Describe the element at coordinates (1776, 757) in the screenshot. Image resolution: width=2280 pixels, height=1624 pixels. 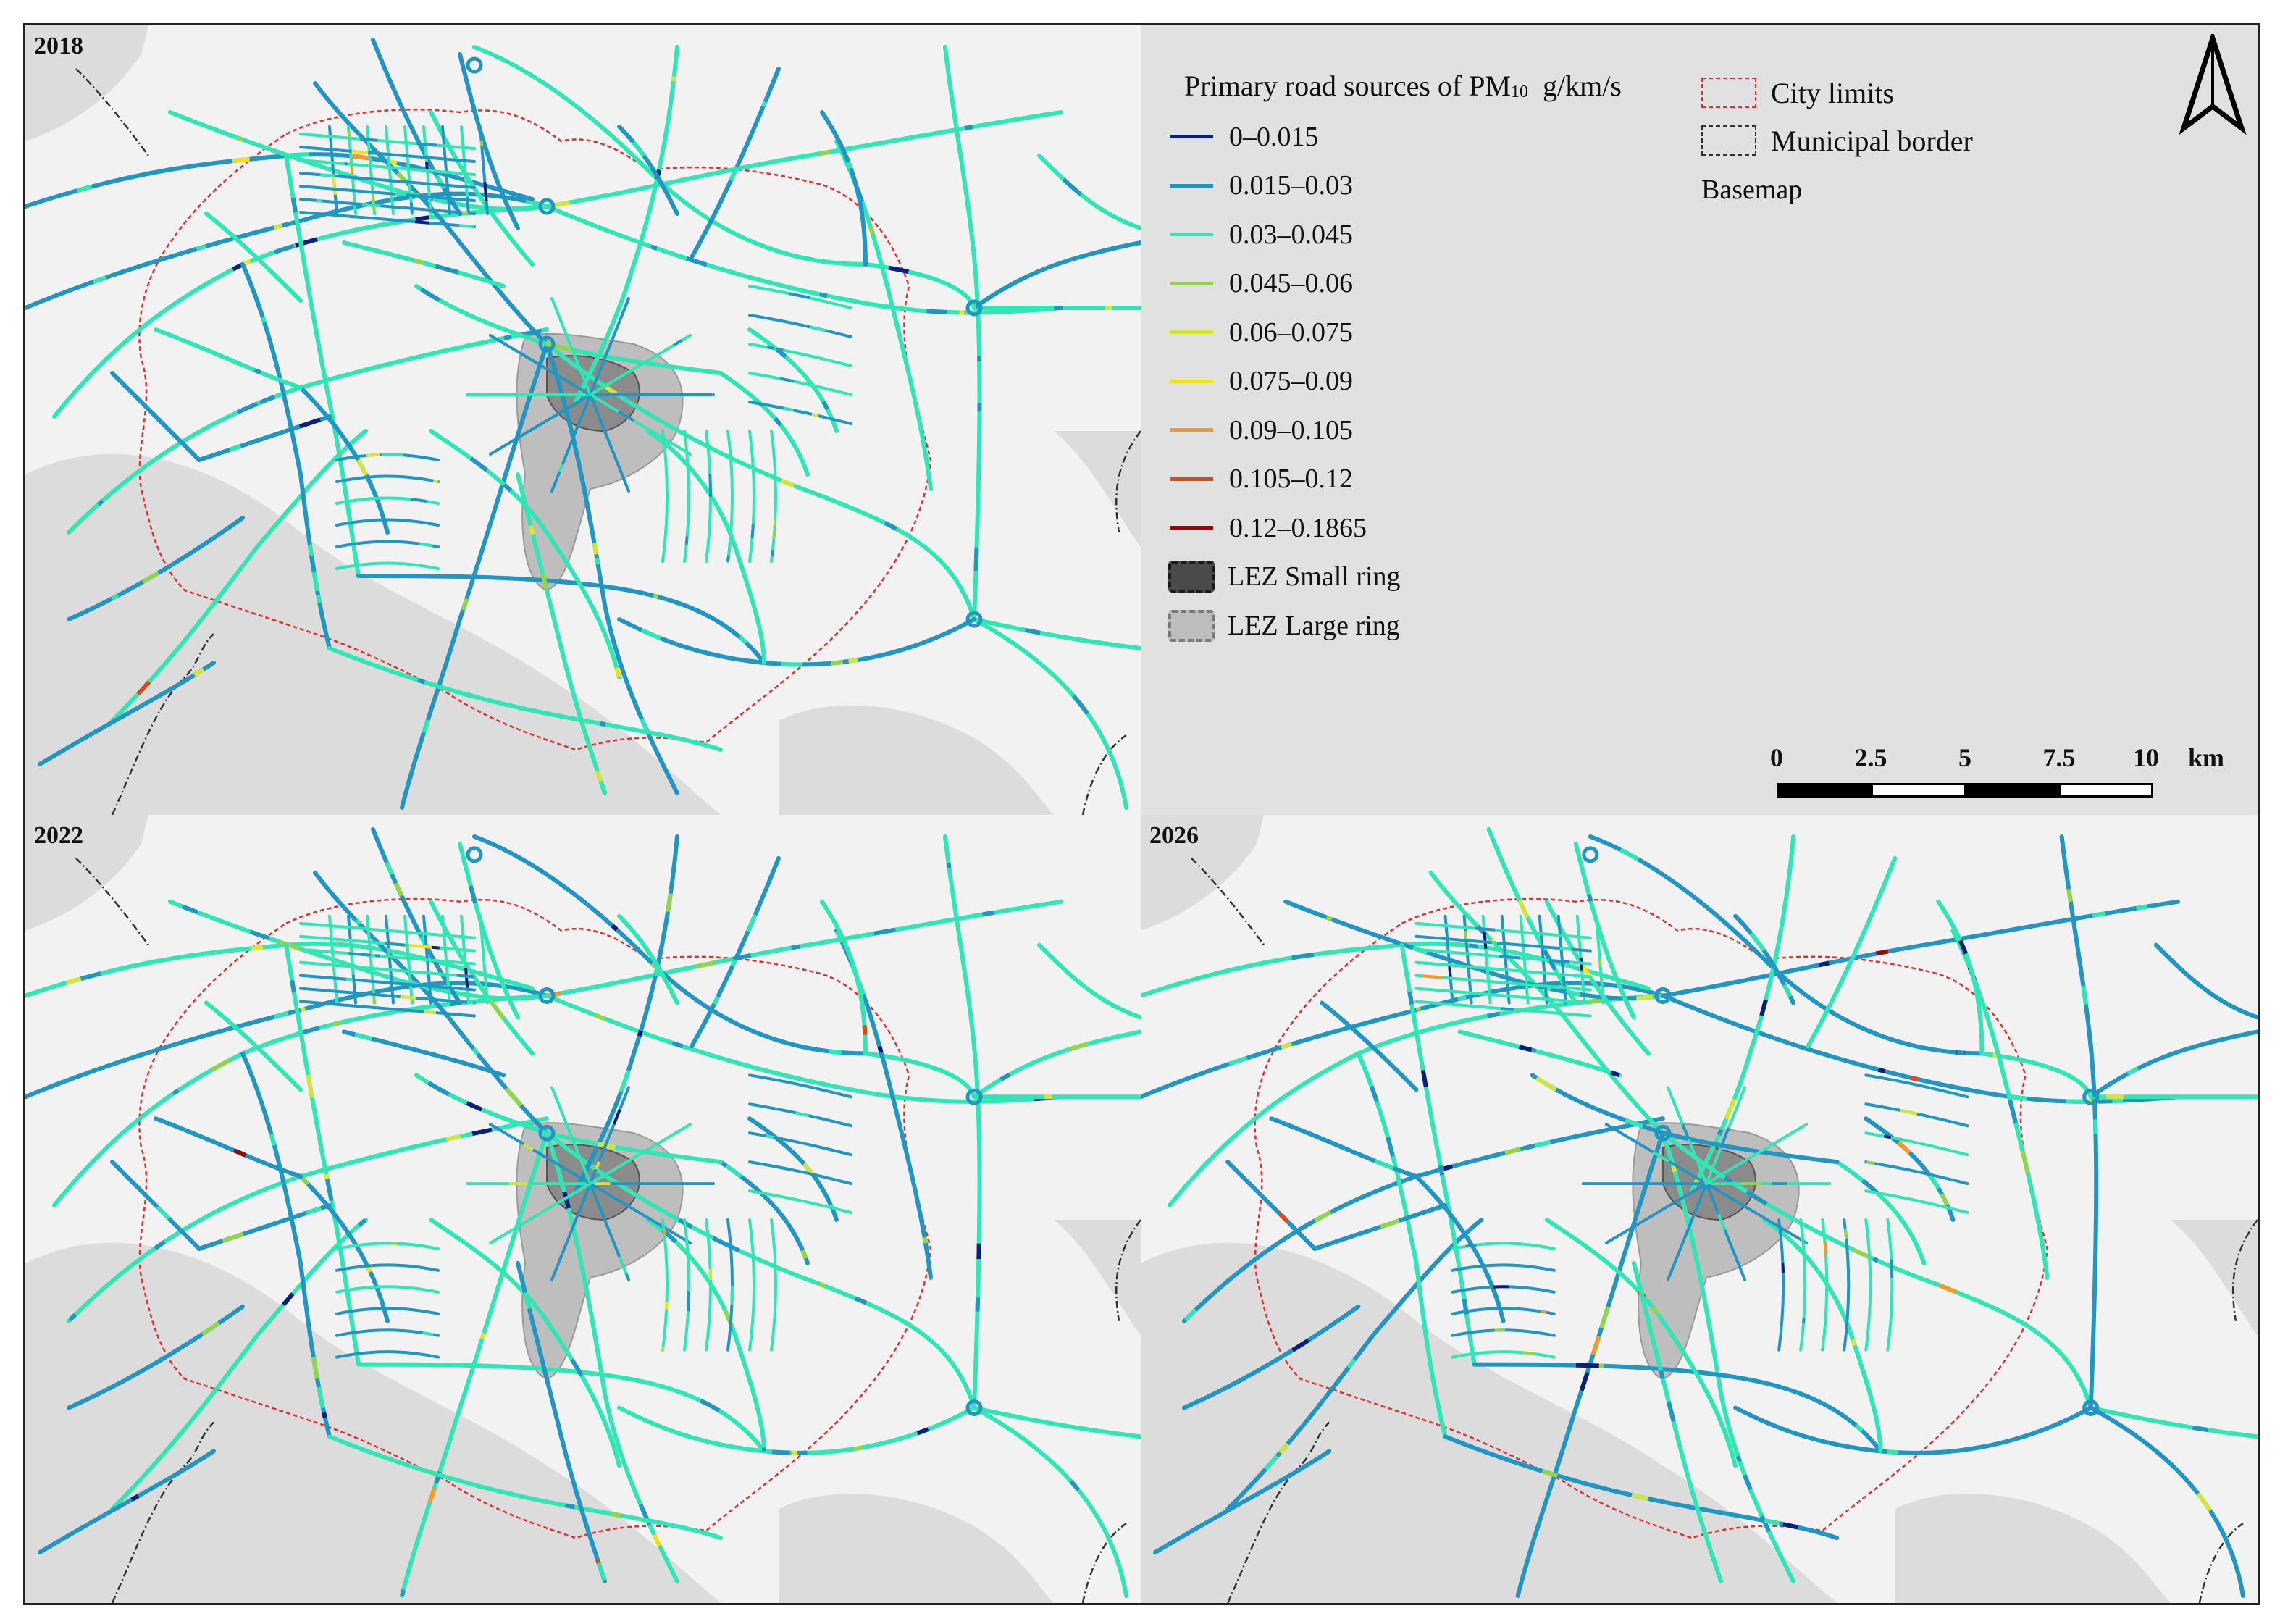
I see `scale-tick-label: 0` at that location.